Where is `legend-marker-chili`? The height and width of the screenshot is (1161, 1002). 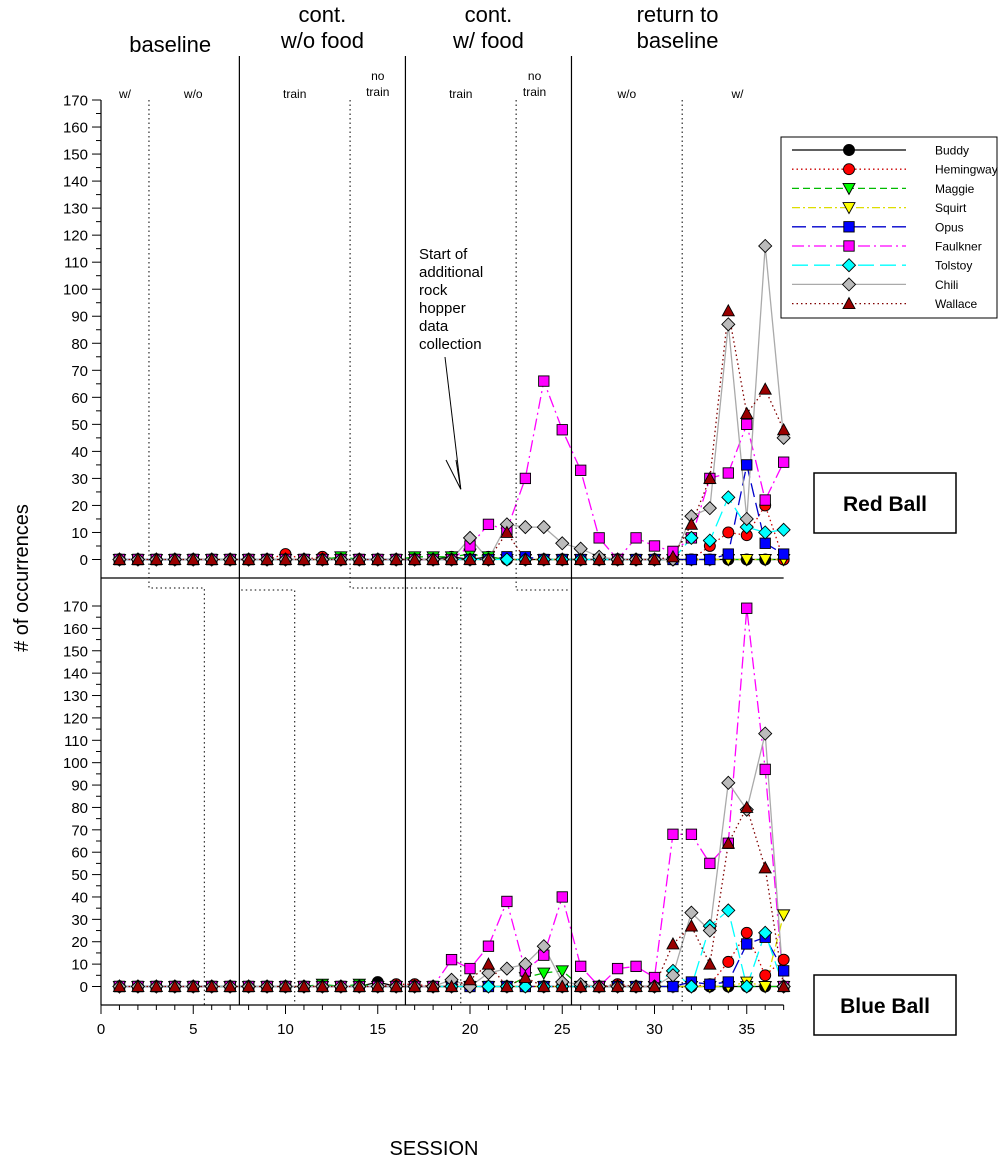 legend-marker-chili is located at coordinates (849, 284).